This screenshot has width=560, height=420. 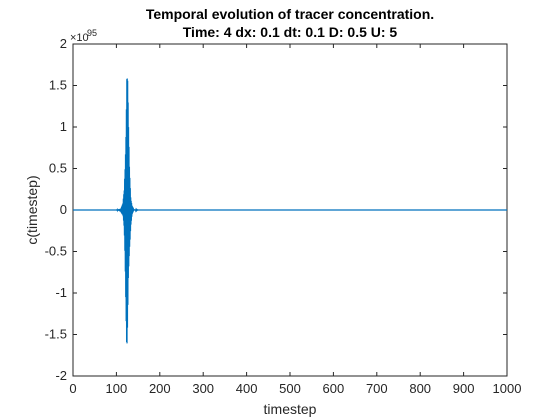 What do you see at coordinates (72, 388) in the screenshot?
I see `x-tick-label: 0` at bounding box center [72, 388].